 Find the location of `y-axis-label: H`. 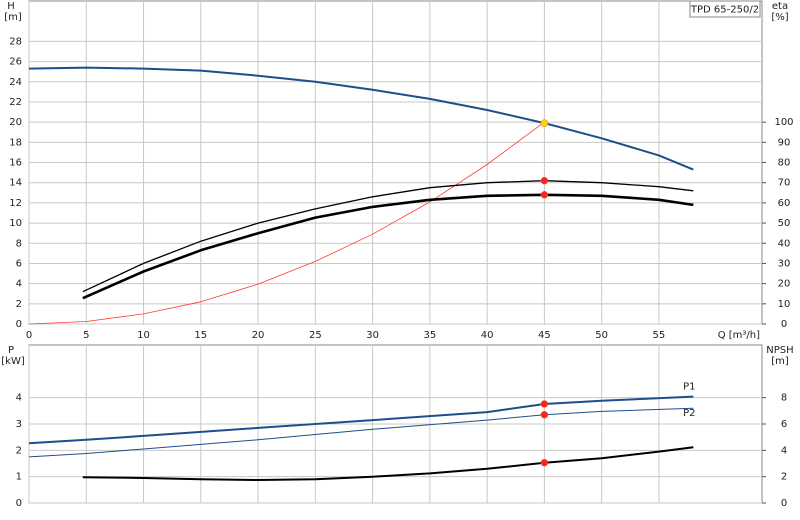

y-axis-label: H is located at coordinates (11, 6).